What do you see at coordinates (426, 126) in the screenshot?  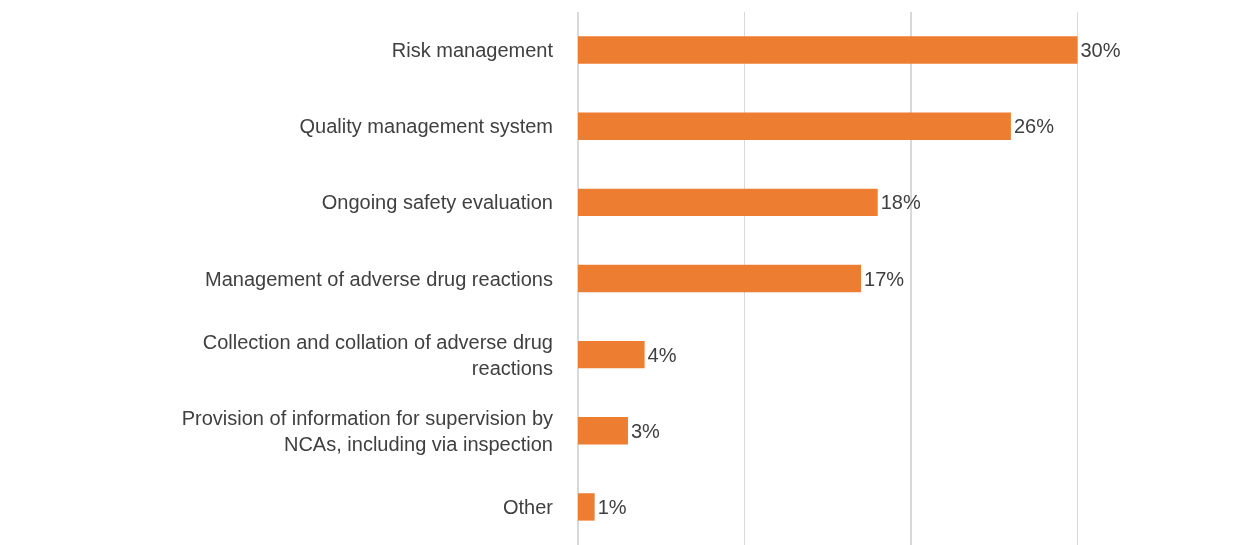 I see `y-tick-label: Quality management system` at bounding box center [426, 126].